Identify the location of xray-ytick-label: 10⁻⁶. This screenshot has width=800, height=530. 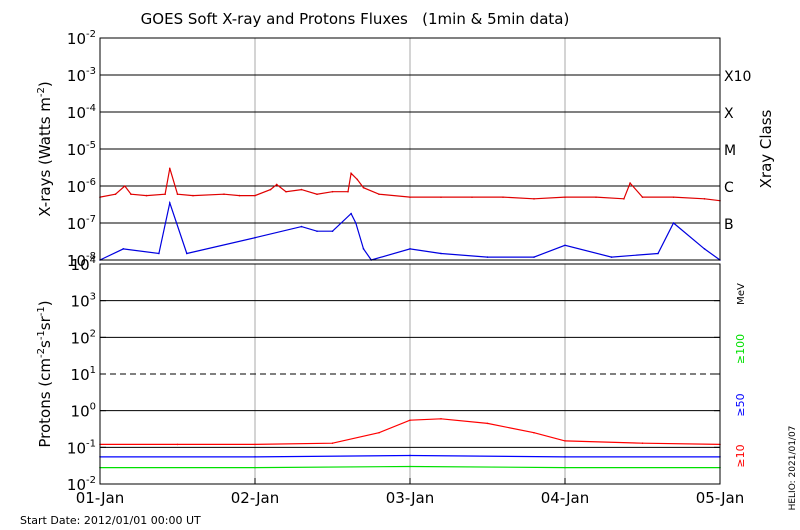
(81, 186).